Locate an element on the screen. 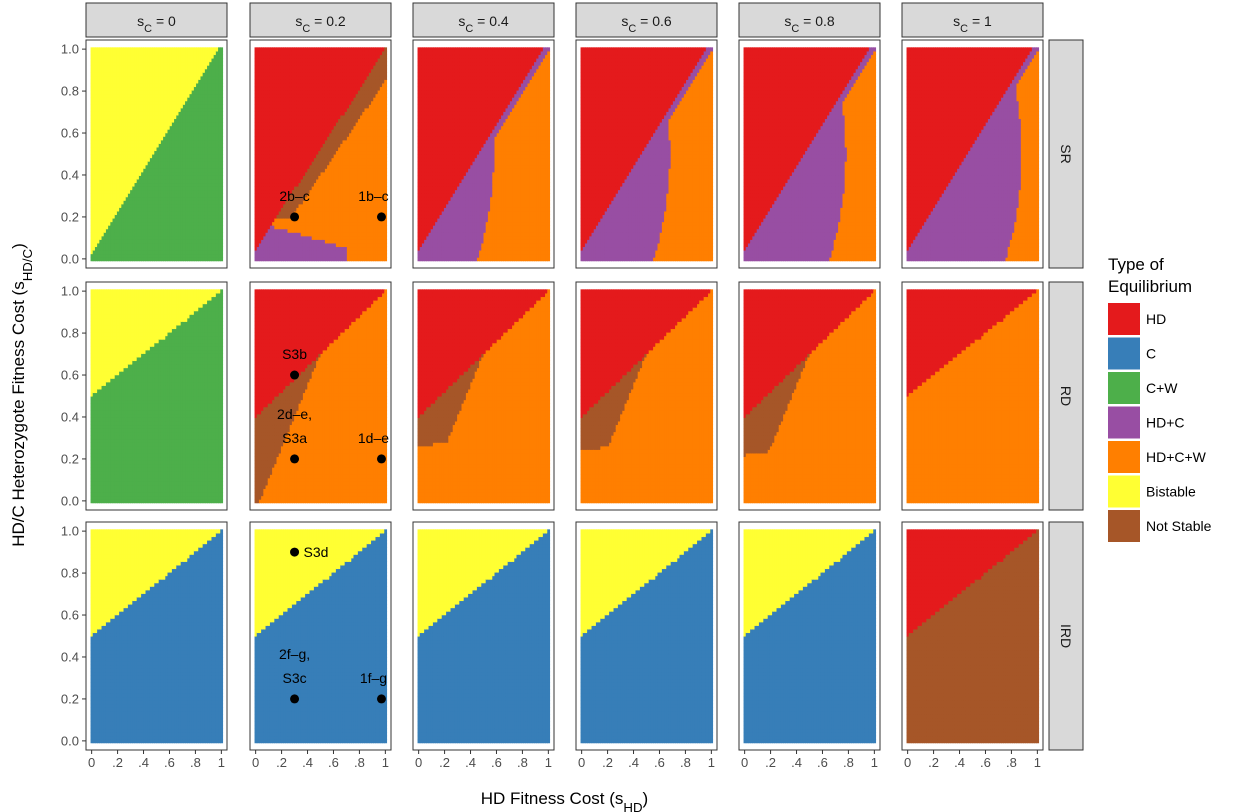  row-strip-label: RD is located at coordinates (1066, 396).